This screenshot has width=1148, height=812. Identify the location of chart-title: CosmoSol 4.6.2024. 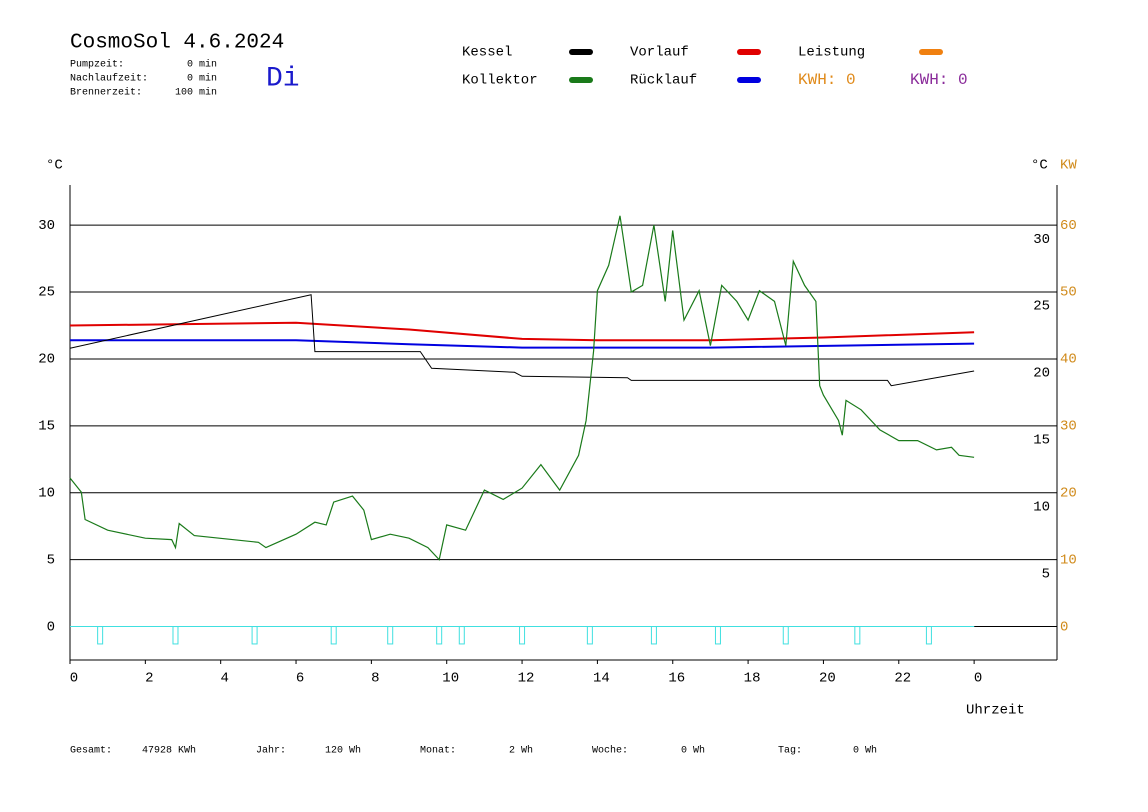
(177, 43).